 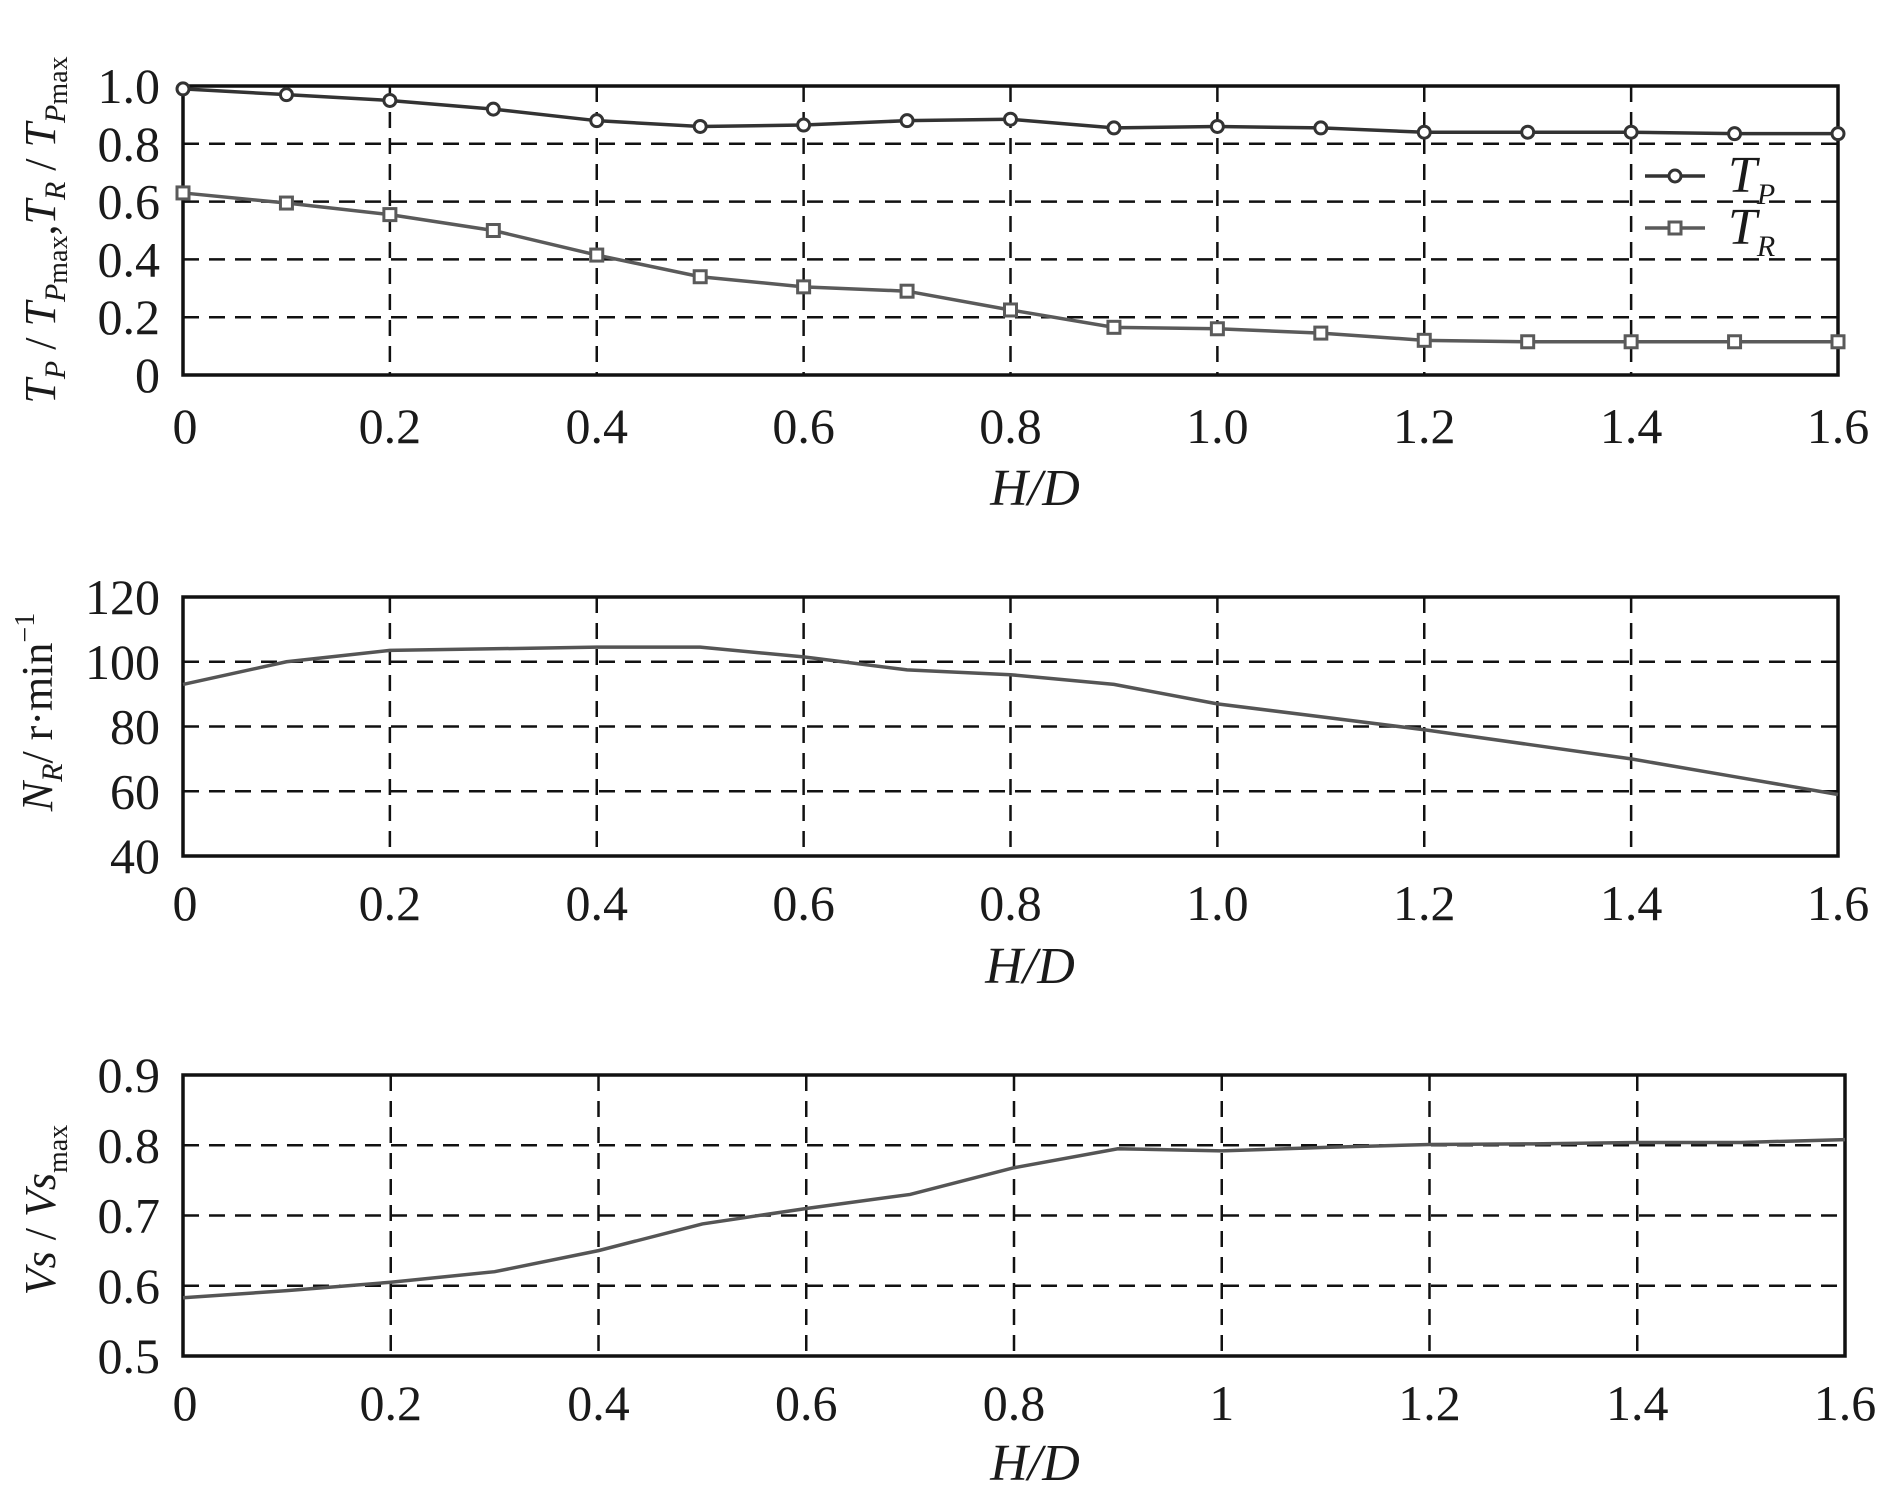 I want to click on panel-2-y-ticks: 40 60 80 100 120, so click(x=122, y=726).